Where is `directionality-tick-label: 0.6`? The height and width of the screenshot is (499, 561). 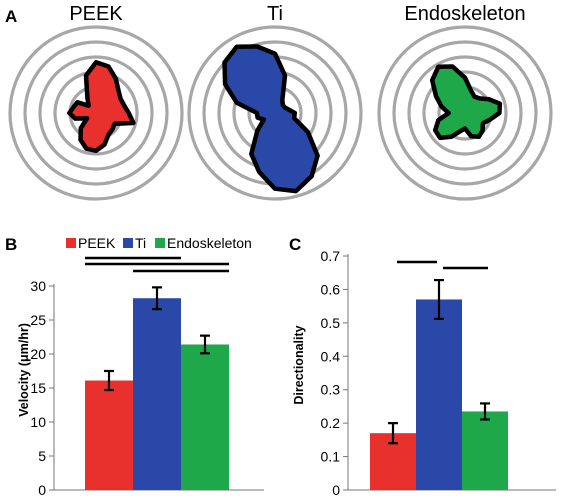
directionality-tick-label: 0.6 is located at coordinates (331, 289).